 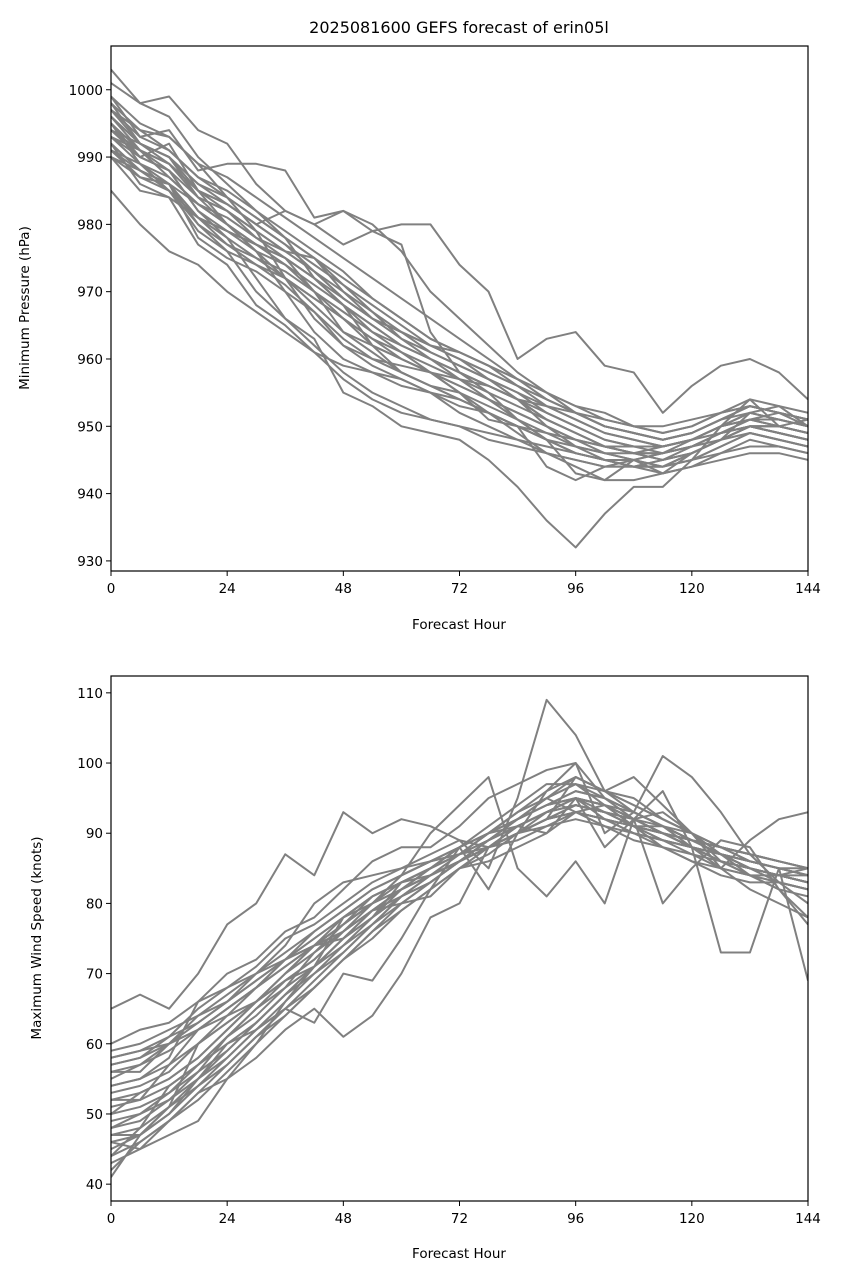 What do you see at coordinates (37, 937) in the screenshot?
I see `wind-y-axis-label: Maximum Wind Speed (knots)` at bounding box center [37, 937].